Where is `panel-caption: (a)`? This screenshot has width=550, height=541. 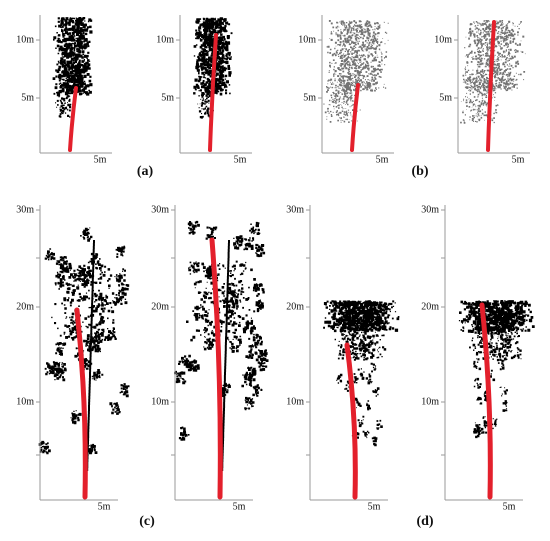
panel-caption: (a) is located at coordinates (145, 171).